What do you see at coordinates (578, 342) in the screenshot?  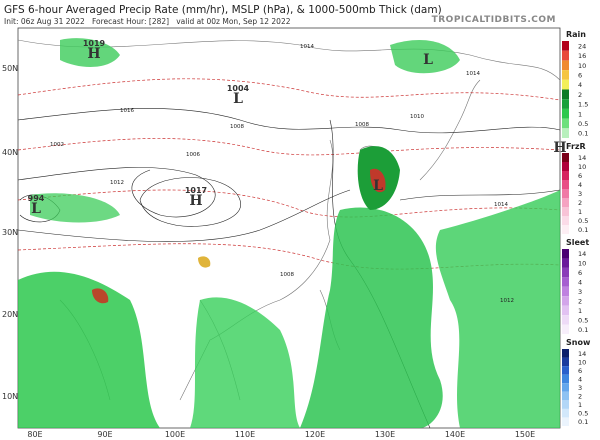 I see `legend-title: Snow` at bounding box center [578, 342].